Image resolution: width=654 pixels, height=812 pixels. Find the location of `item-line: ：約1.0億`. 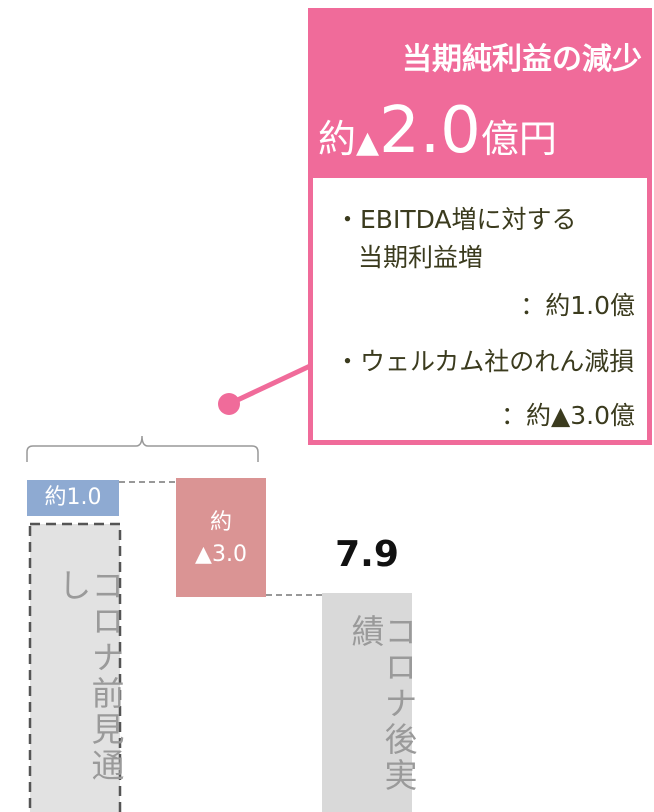

item-line: ：約1.0億 is located at coordinates (577, 305).